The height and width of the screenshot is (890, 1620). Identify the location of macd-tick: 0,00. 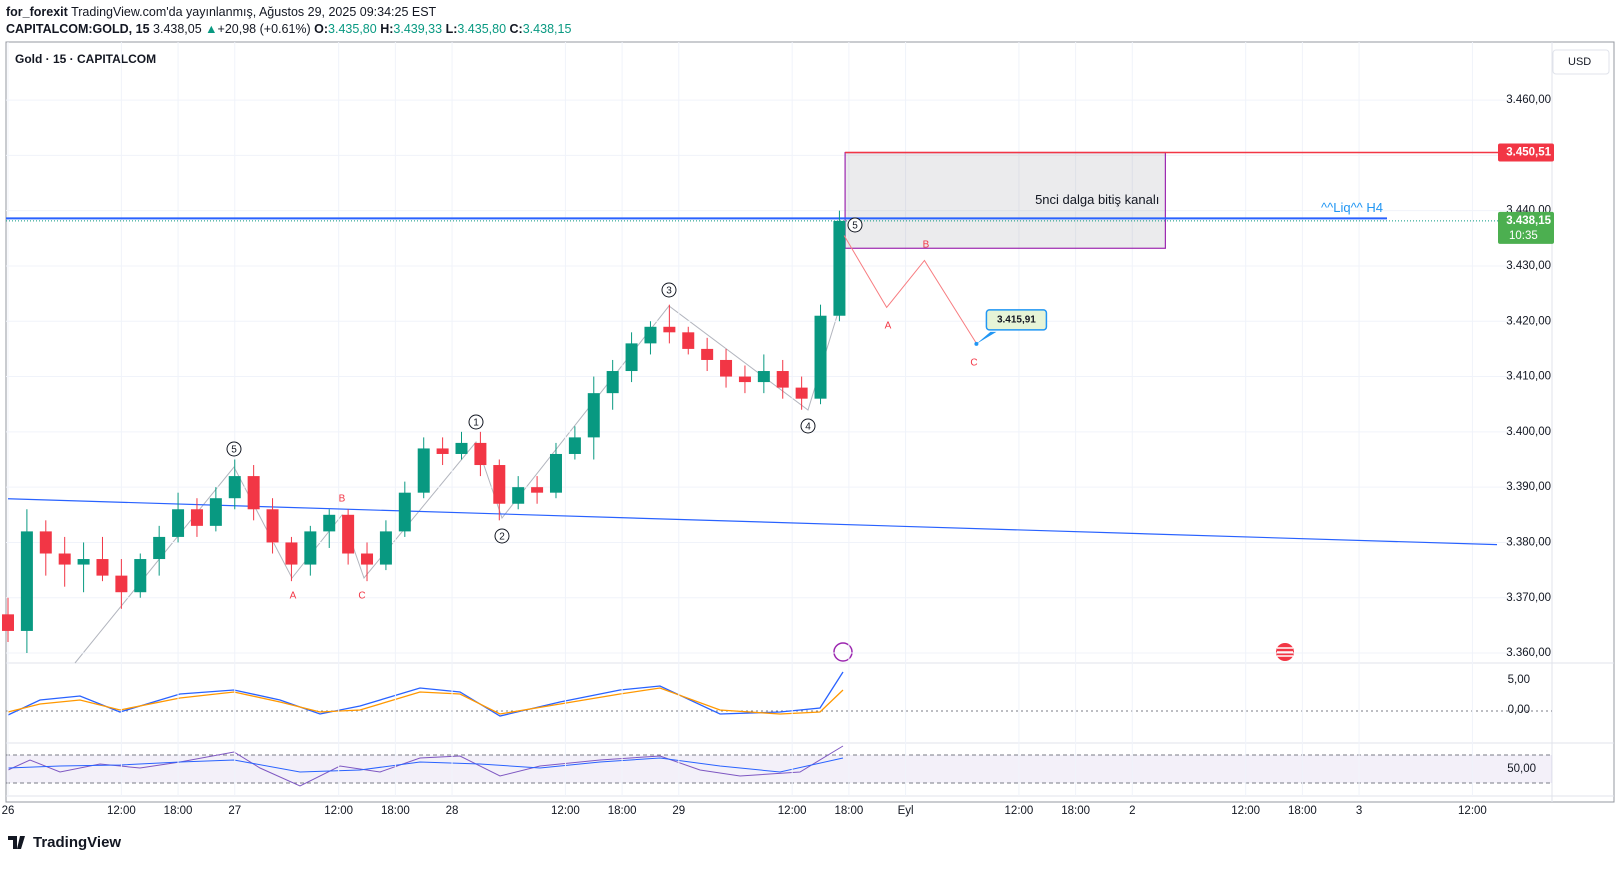
(1519, 710).